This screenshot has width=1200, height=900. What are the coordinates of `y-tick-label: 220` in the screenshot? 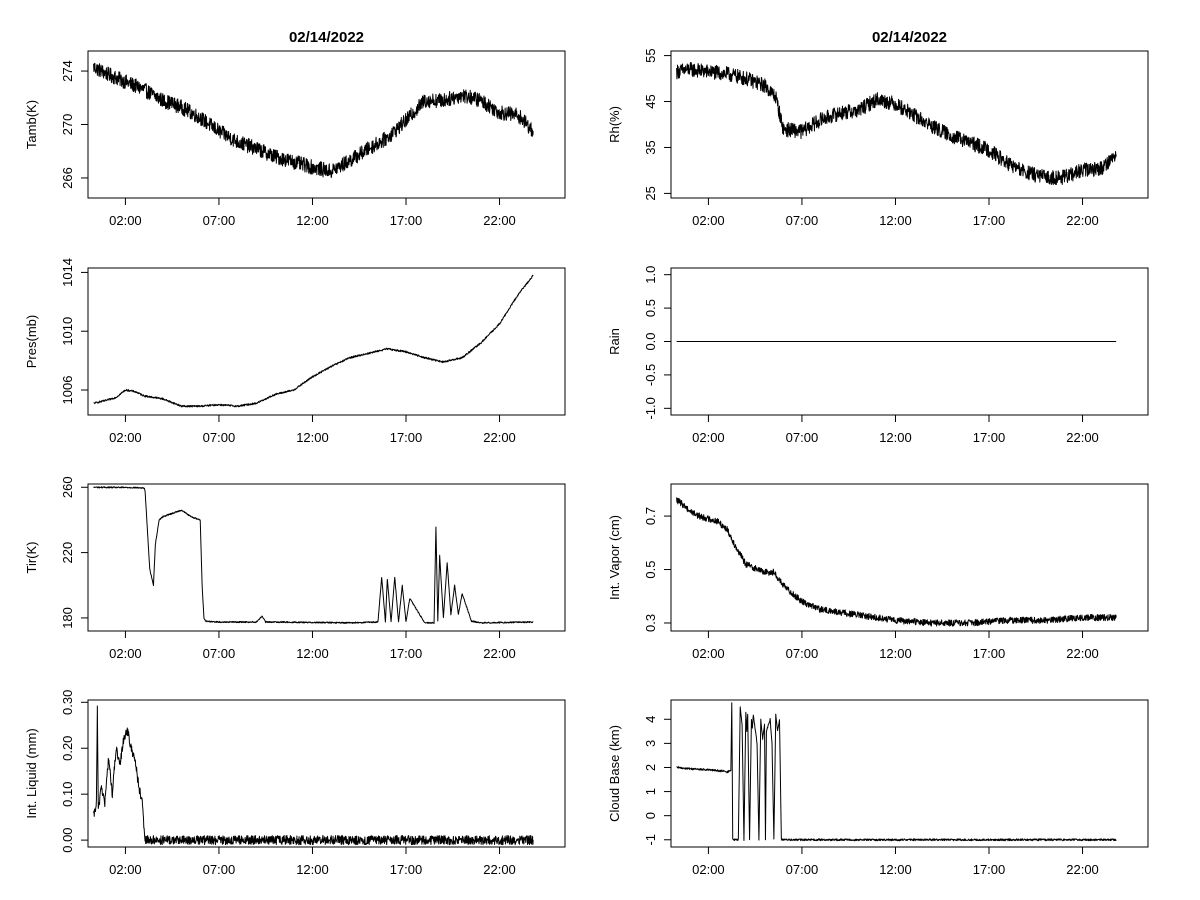 It's located at (67, 553).